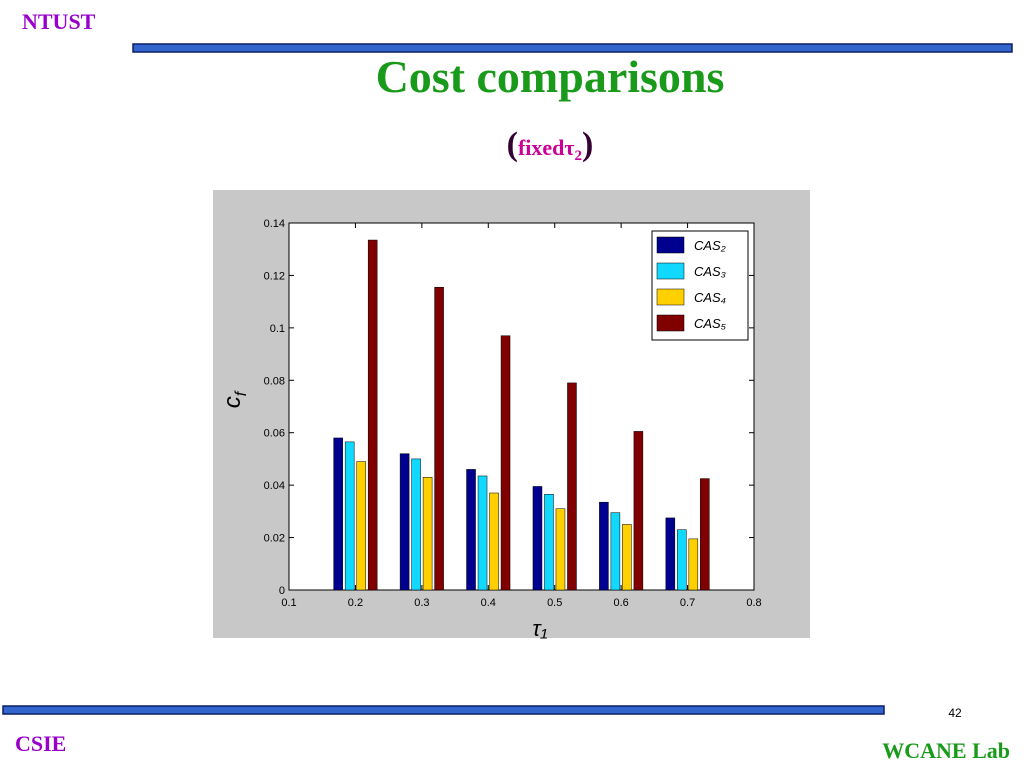 This screenshot has height=768, width=1024. Describe the element at coordinates (288, 603) in the screenshot. I see `x-tick-label: 0.1` at that location.